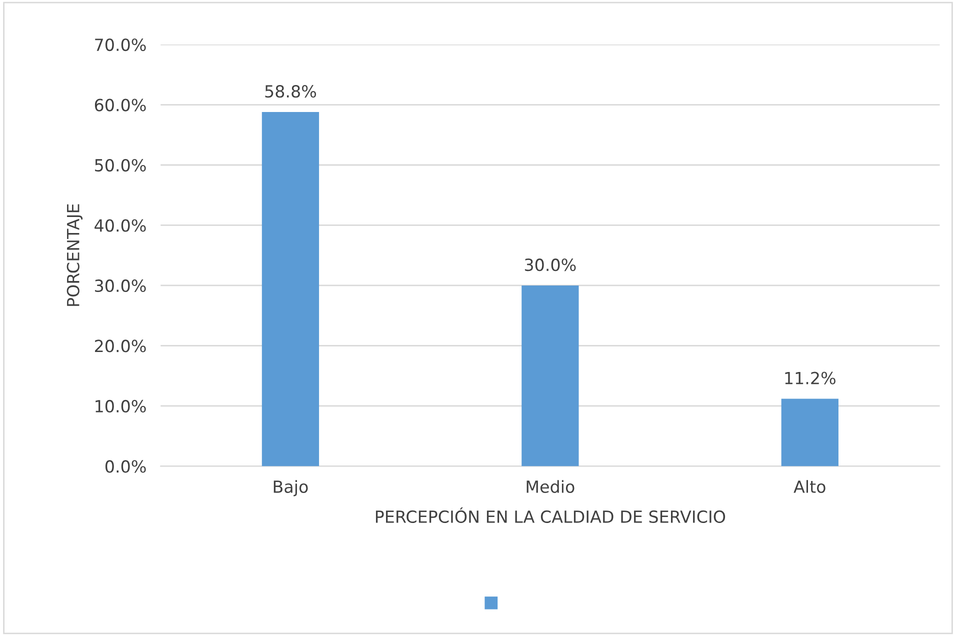 This screenshot has width=956, height=636. I want to click on y-axis-title: PORCENTAJE, so click(74, 255).